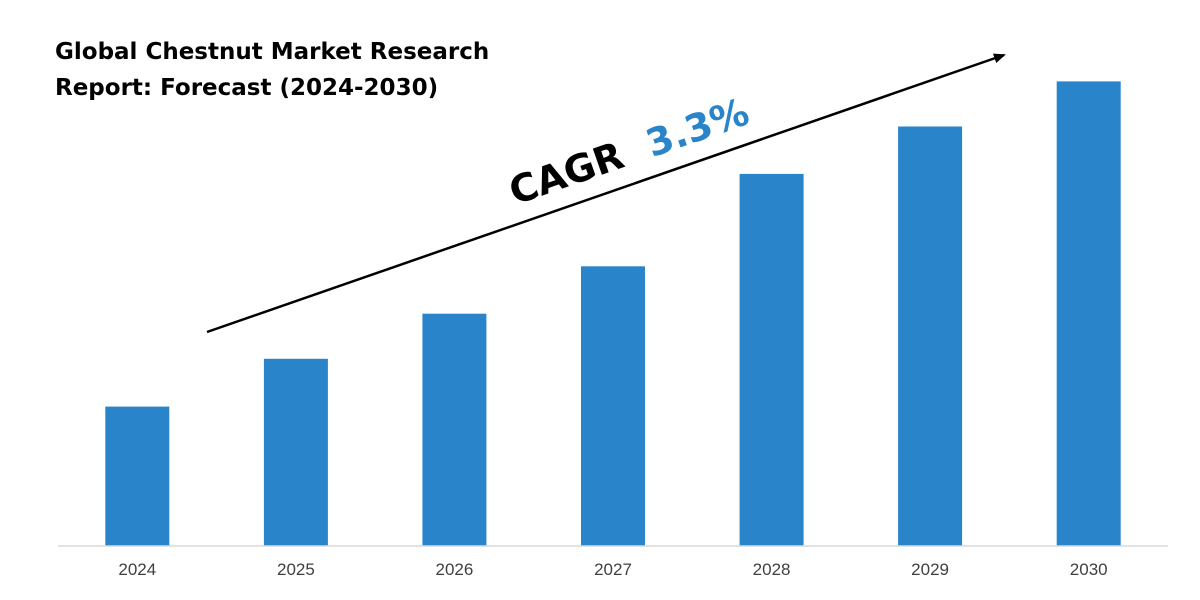  What do you see at coordinates (771, 359) in the screenshot?
I see `bar-2028` at bounding box center [771, 359].